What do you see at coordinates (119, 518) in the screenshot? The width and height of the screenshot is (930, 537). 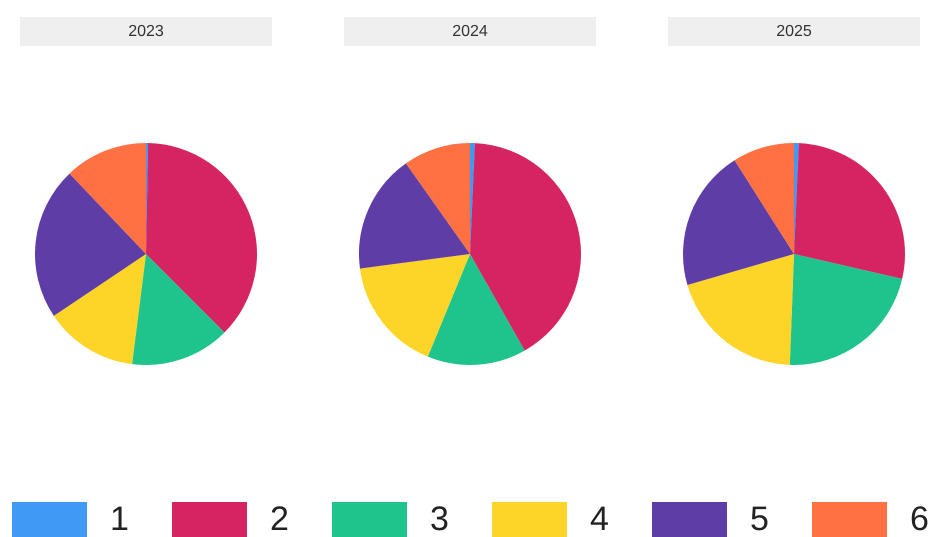 I see `legend-label: 1` at bounding box center [119, 518].